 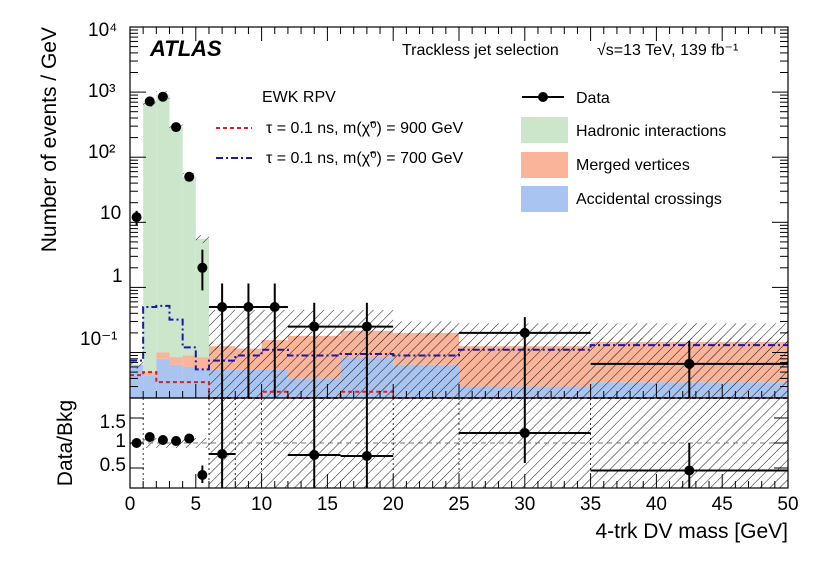 I want to click on legend-accidental-label: Accidental crossings, so click(x=649, y=199).